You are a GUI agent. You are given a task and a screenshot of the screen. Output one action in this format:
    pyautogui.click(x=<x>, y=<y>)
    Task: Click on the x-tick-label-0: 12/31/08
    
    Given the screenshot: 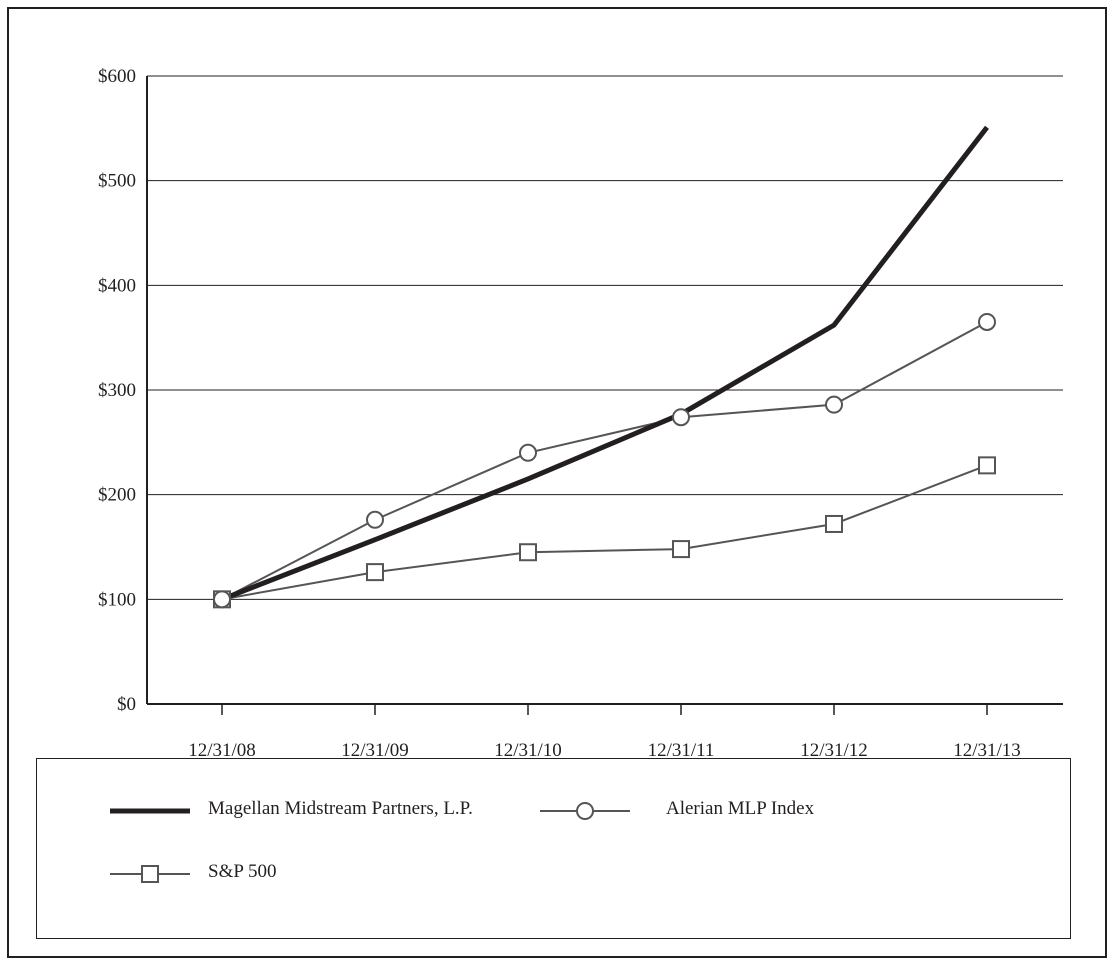 What is the action you would take?
    pyautogui.click(x=222, y=750)
    